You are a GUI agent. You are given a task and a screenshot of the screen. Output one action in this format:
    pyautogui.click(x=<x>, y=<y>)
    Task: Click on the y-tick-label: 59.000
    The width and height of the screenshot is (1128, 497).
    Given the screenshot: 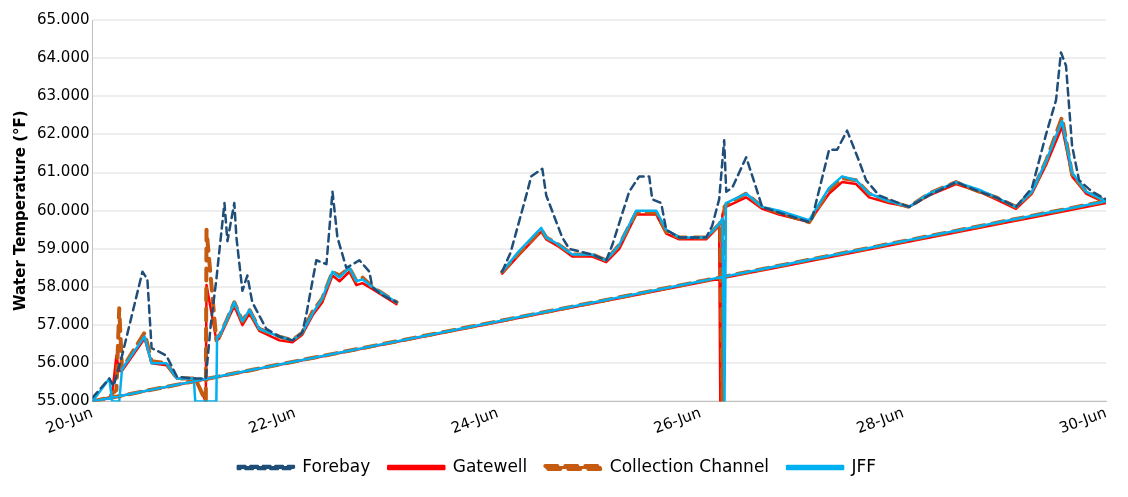 What is the action you would take?
    pyautogui.click(x=63, y=247)
    